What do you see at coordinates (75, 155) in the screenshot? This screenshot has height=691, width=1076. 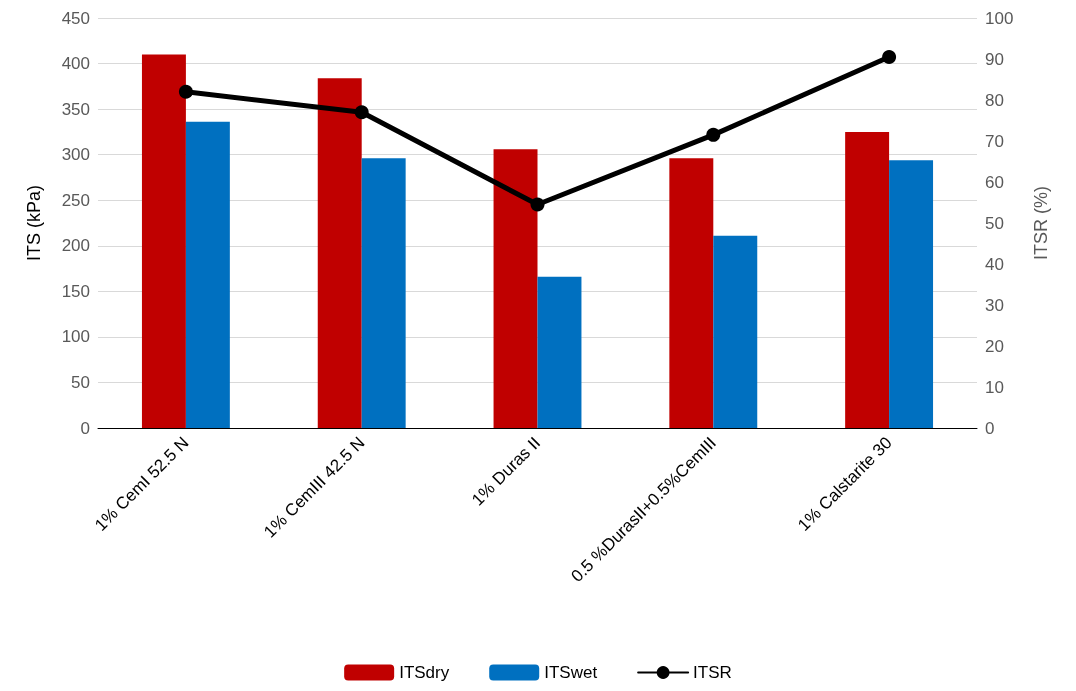 I see `y-tick-label: 300` at bounding box center [75, 155].